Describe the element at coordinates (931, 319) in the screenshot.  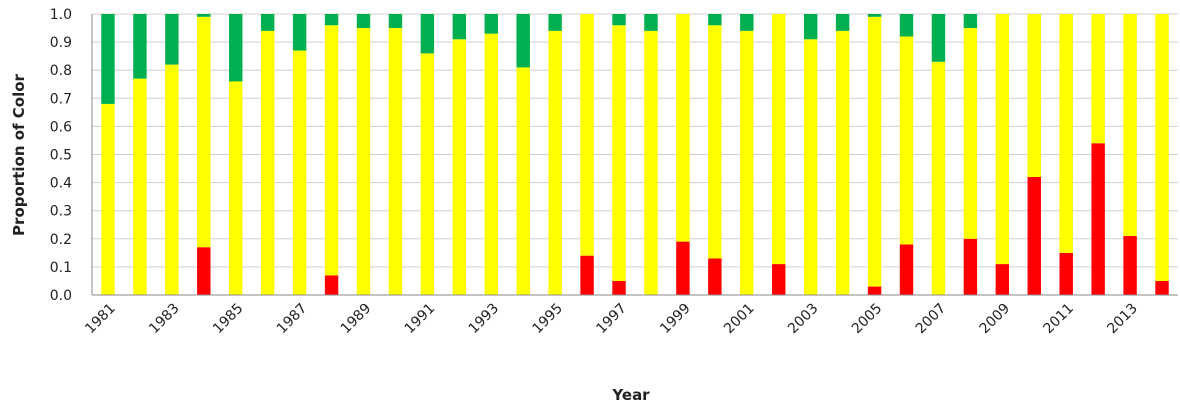
I see `x-tick-label: 2007` at that location.